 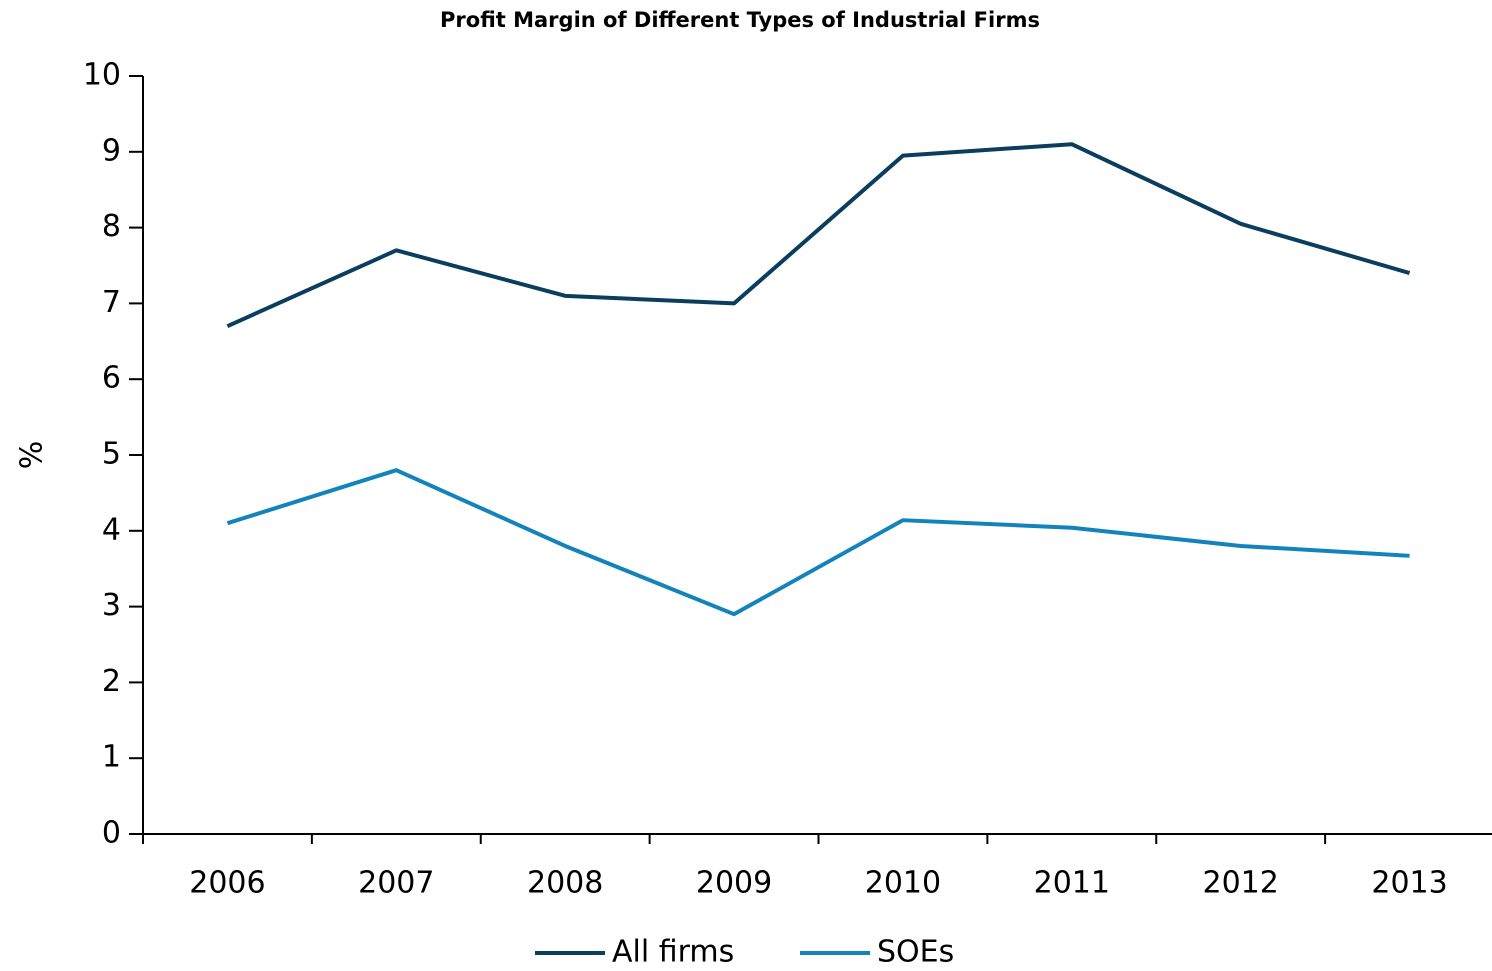 I want to click on y-tick-label: 3, so click(x=111, y=605).